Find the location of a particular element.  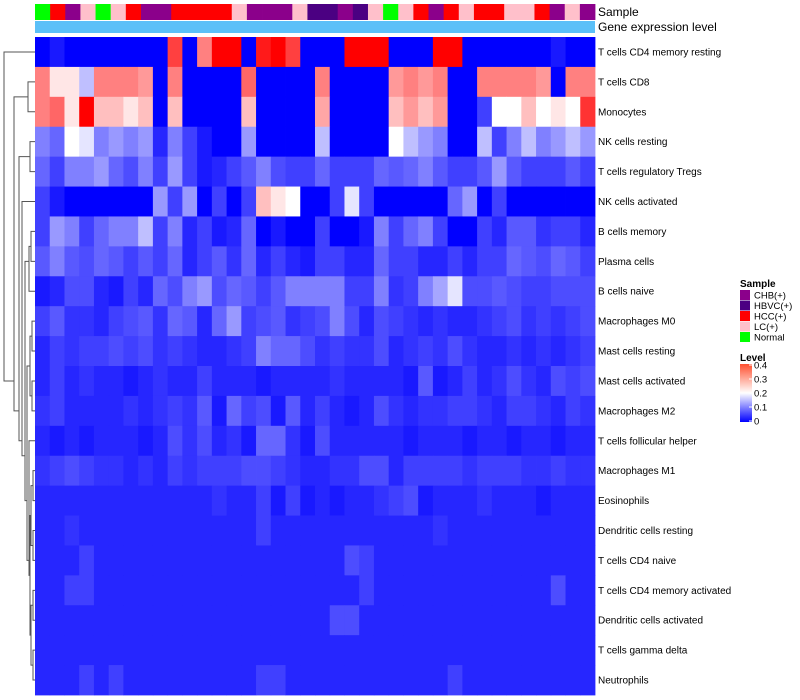

row-label: Mast cells activated is located at coordinates (641, 382).